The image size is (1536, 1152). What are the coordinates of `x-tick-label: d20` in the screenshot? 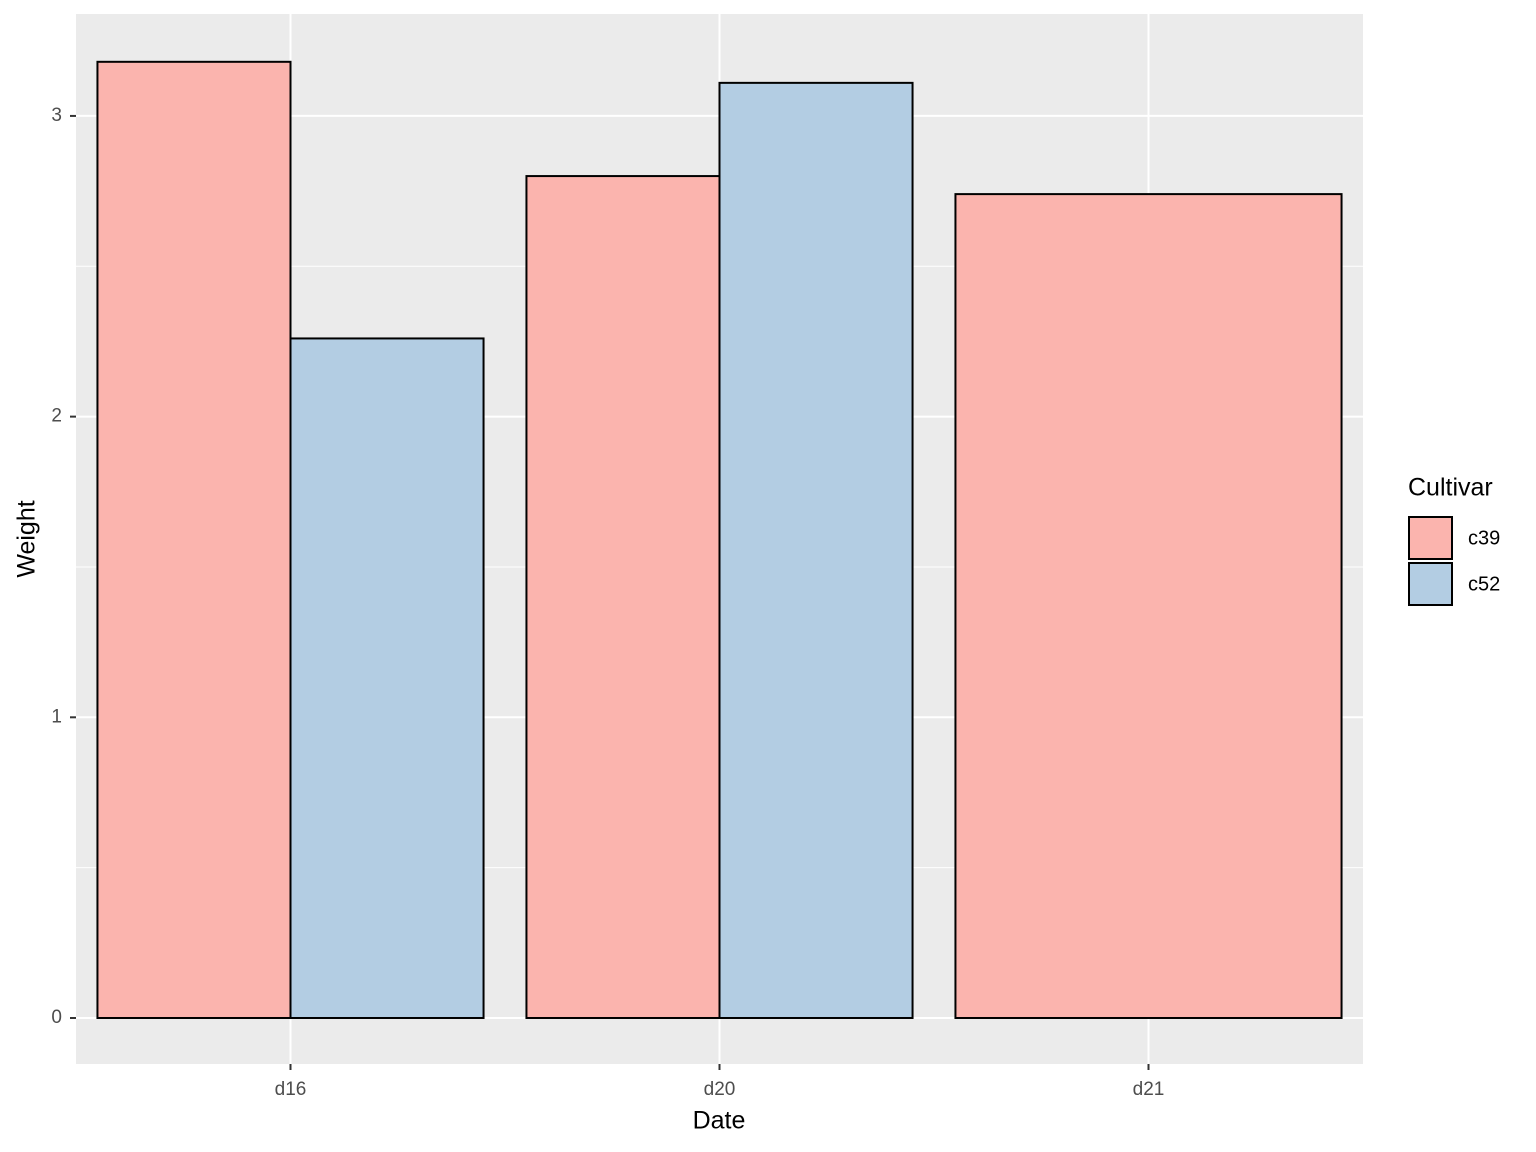 It's located at (720, 1089).